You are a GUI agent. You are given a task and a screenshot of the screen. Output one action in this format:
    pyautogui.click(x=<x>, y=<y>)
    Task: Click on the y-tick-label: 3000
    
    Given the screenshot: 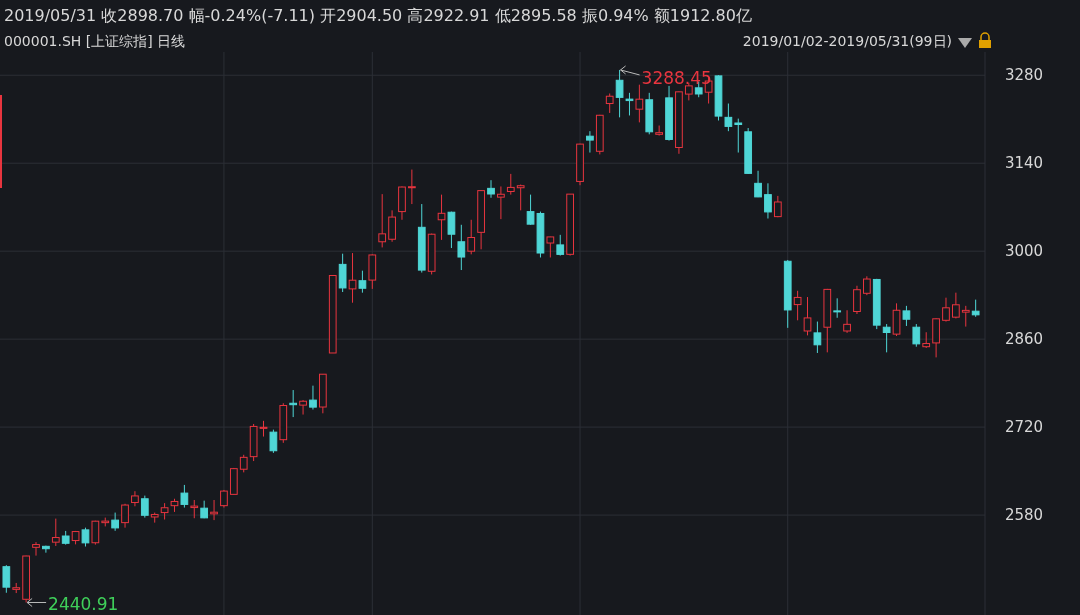 What is the action you would take?
    pyautogui.click(x=1024, y=251)
    